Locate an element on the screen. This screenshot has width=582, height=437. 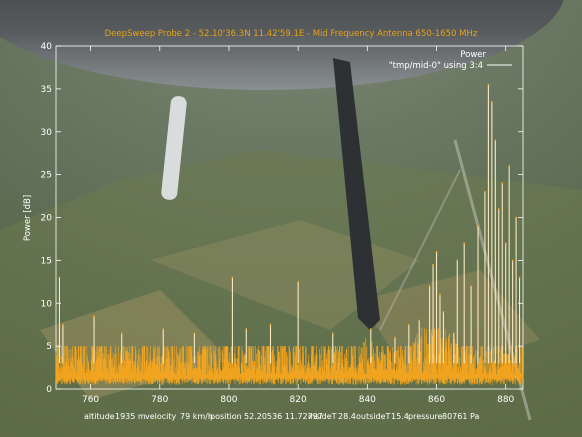
altitude-value: 1935 m is located at coordinates (130, 416).